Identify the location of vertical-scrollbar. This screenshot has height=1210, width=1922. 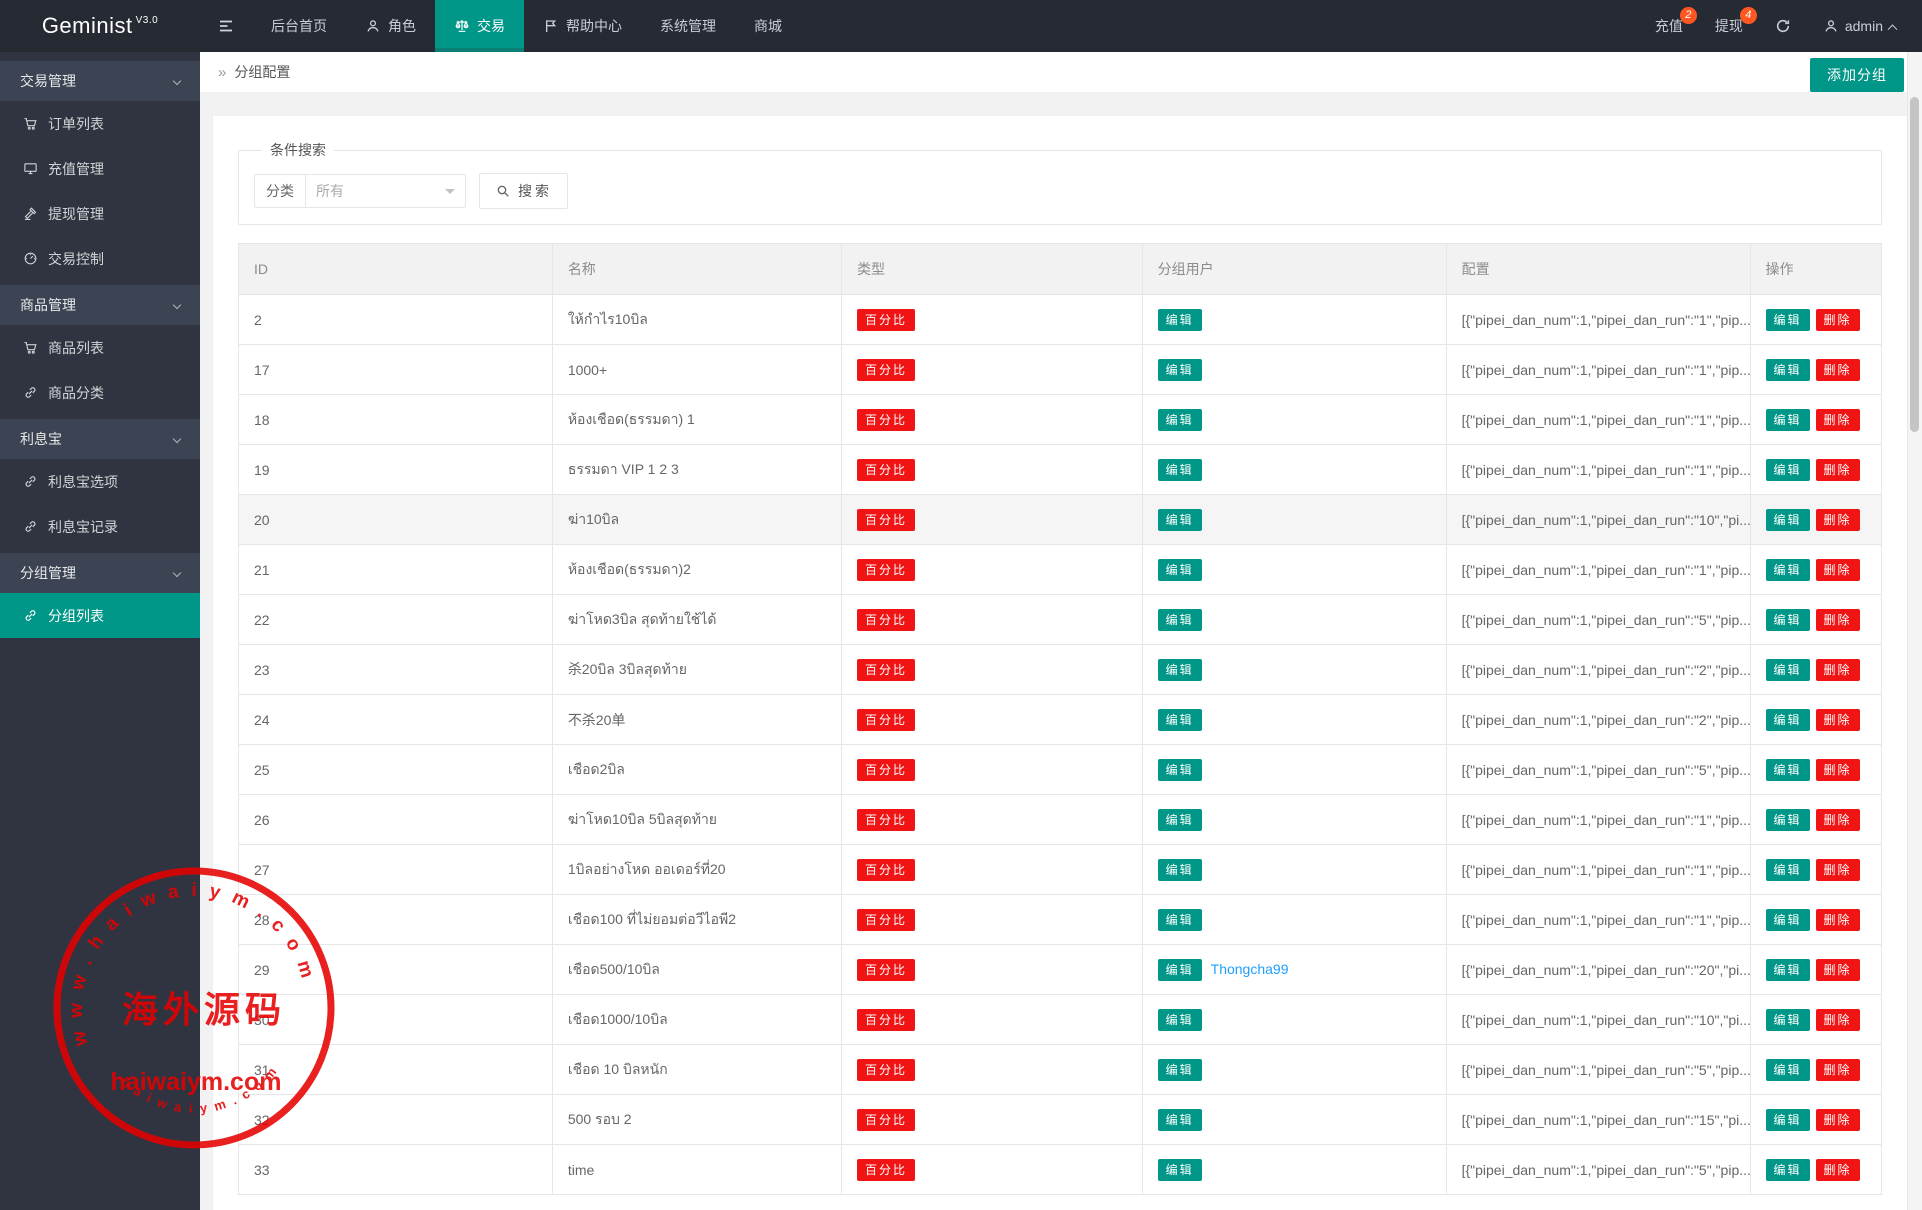
(1914, 631).